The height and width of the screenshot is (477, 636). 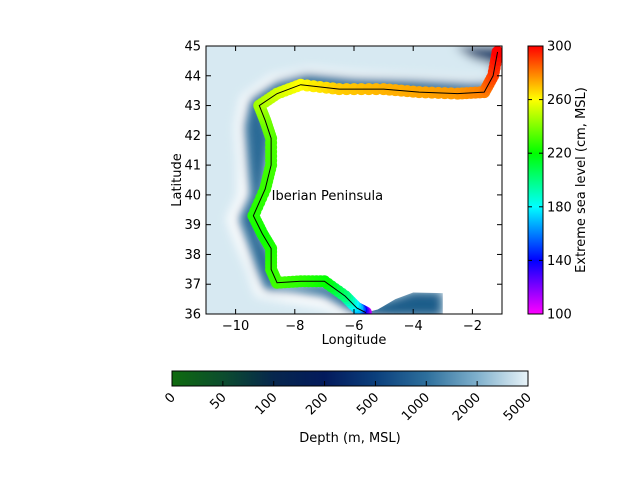 I want to click on depth-tick-label: 50, so click(x=218, y=401).